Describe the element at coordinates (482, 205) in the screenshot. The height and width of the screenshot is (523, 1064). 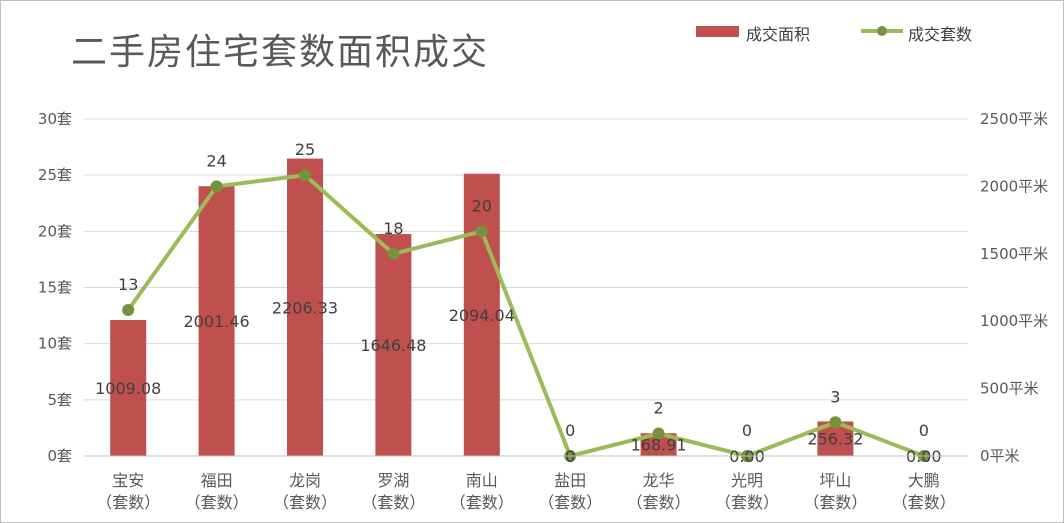
I see `line-data-label: 20` at that location.